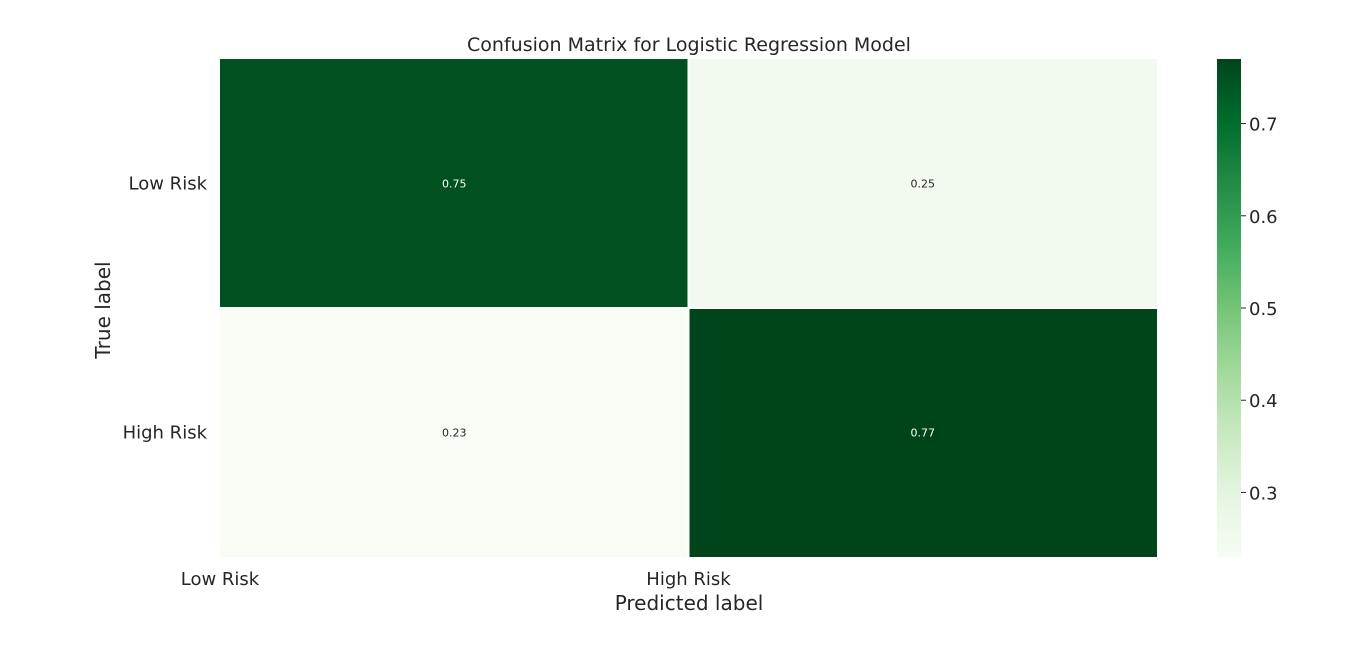 The image size is (1345, 651). I want to click on colorbar-ticks: 0.3 0.4 0.5 0.6 0.7, so click(1259, 309).